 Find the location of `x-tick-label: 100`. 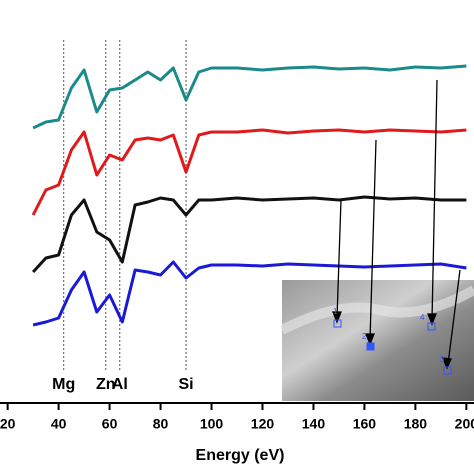

x-tick-label: 100 is located at coordinates (212, 424).